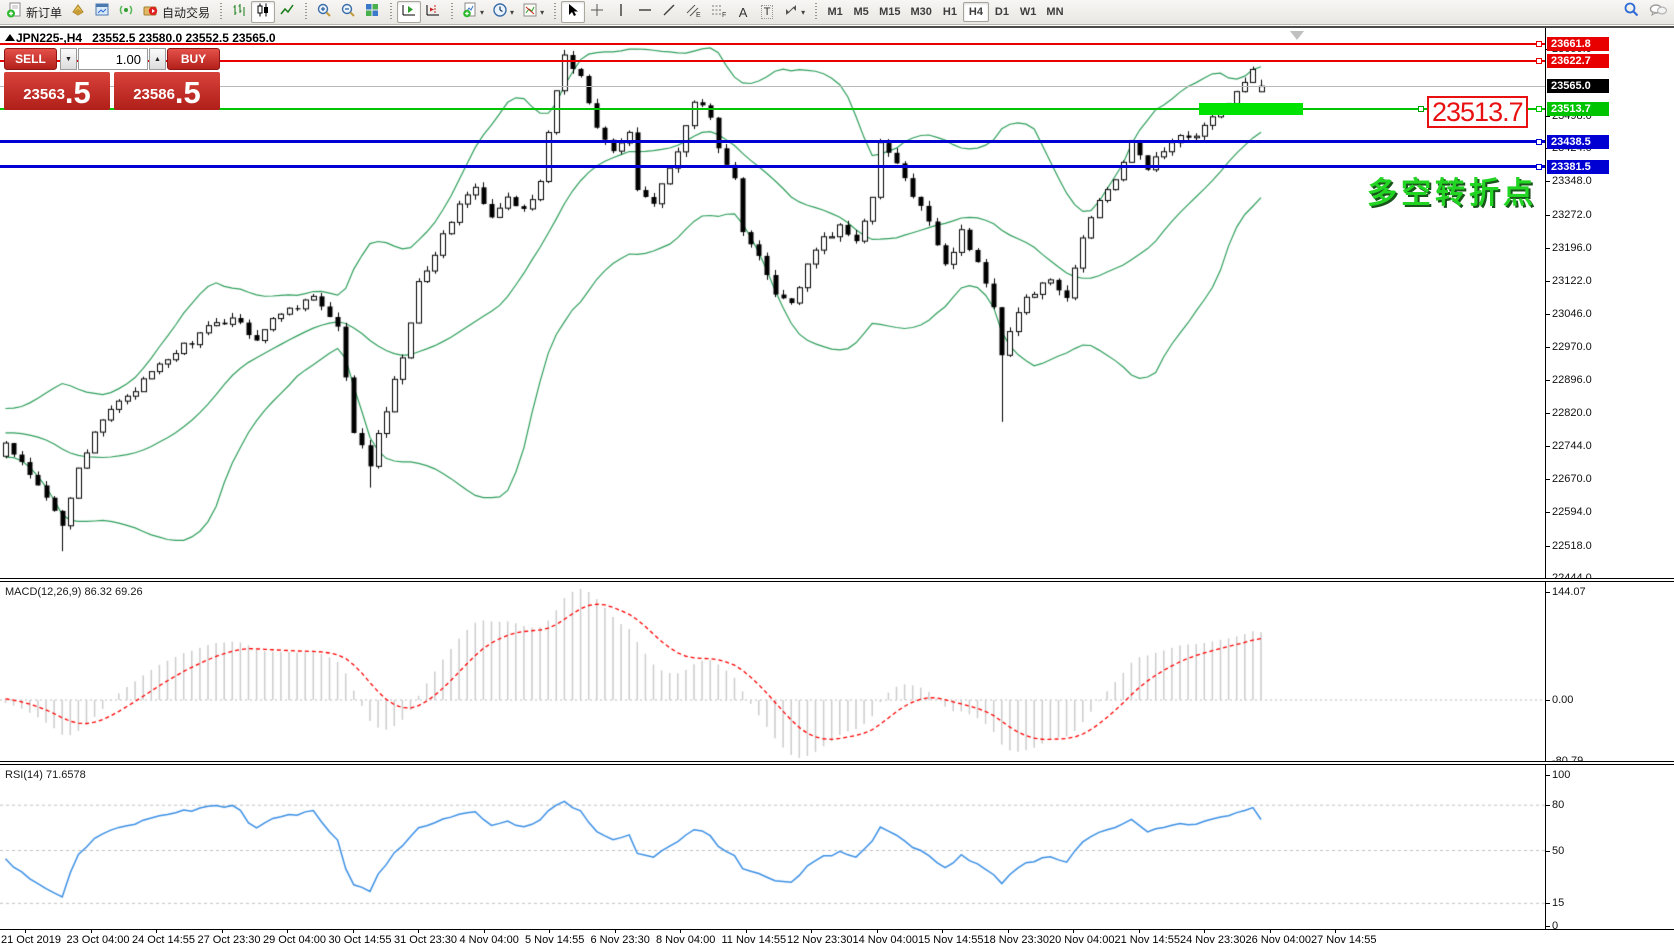  Describe the element at coordinates (890, 12) in the screenshot. I see `timeframe-m15-button: M15` at that location.